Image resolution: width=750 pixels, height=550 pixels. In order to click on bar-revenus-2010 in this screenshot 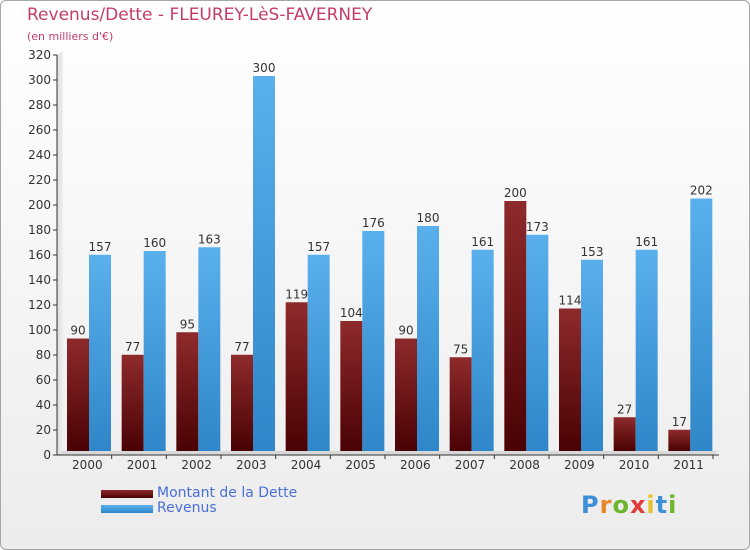, I will do `click(646, 350)`.